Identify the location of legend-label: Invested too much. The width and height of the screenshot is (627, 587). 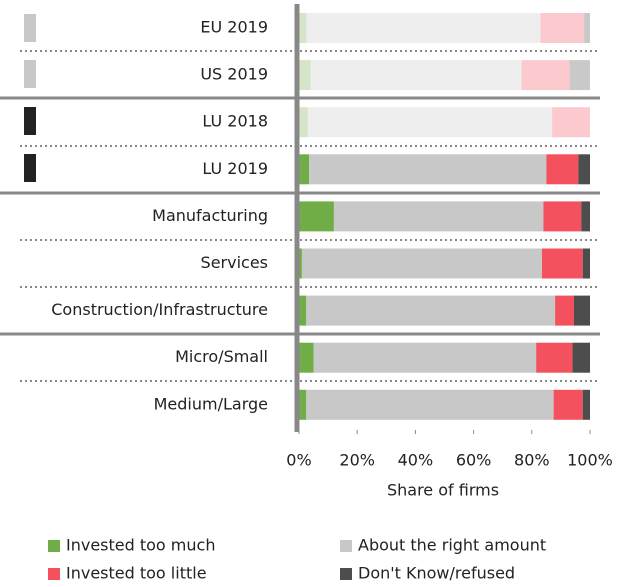
(140, 545).